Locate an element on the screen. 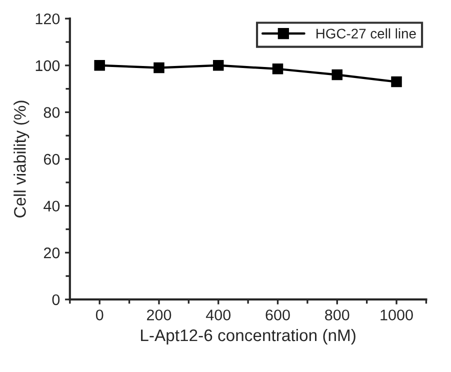  x-tick-label: 800 is located at coordinates (337, 315).